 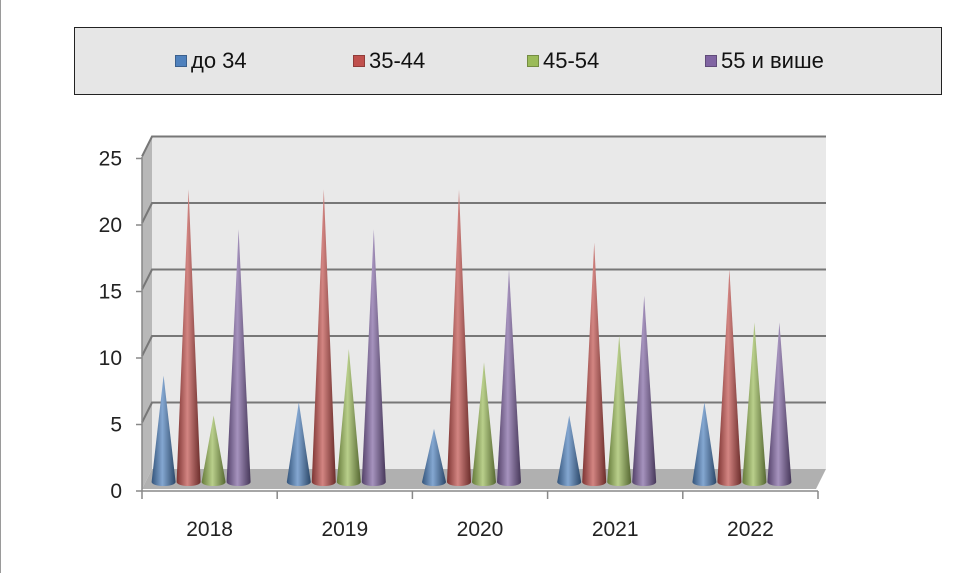 I want to click on legend-label-series-2: 35-44, so click(x=397, y=60).